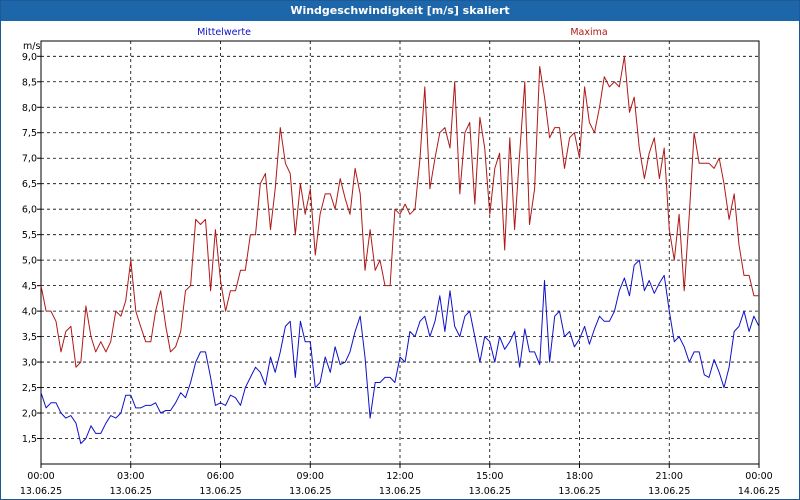  What do you see at coordinates (130, 476) in the screenshot?
I see `x-tick-time: 03:00` at bounding box center [130, 476].